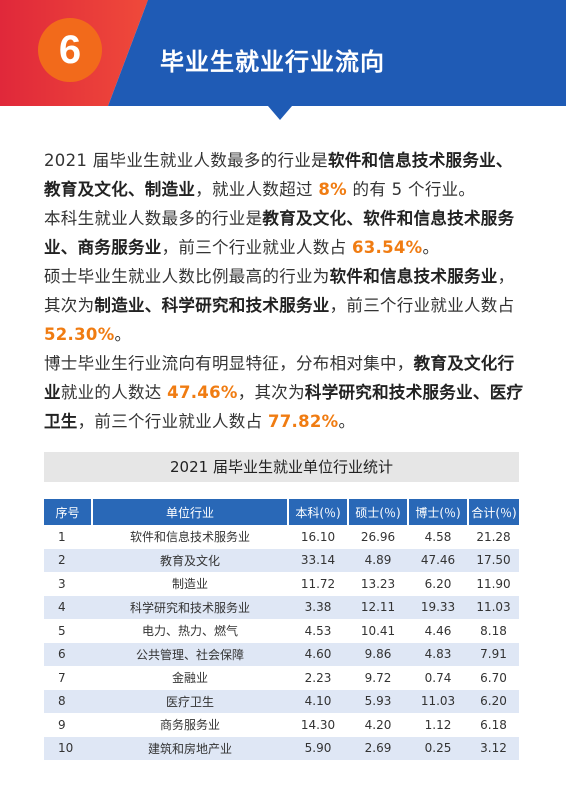  I want to click on cell-undergraduate: 16.10, so click(318, 537).